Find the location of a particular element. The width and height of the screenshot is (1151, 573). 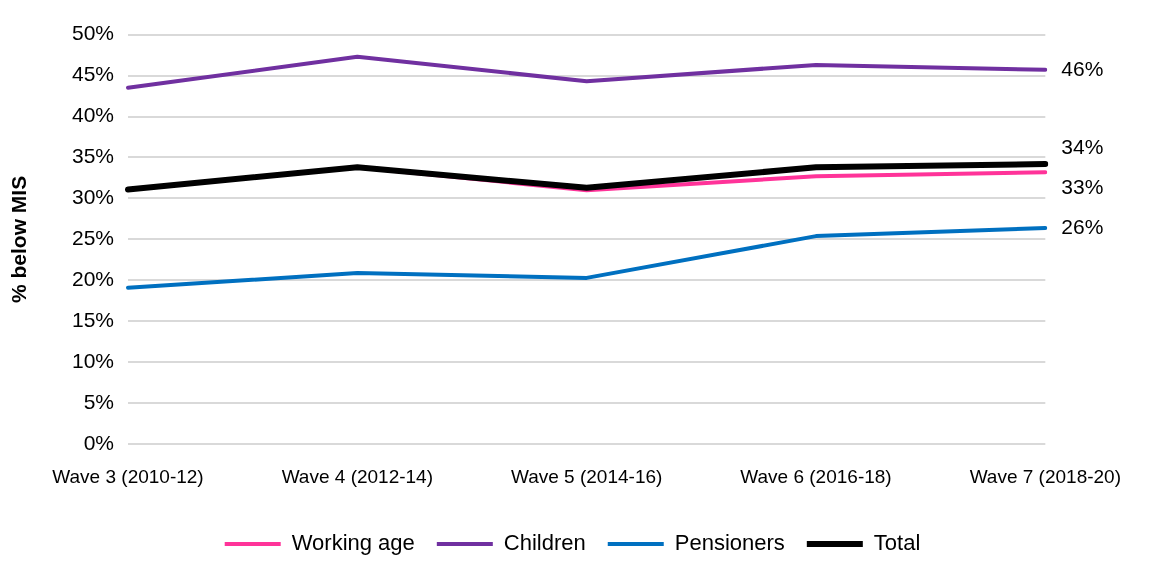

legend-label: Children is located at coordinates (544, 543).